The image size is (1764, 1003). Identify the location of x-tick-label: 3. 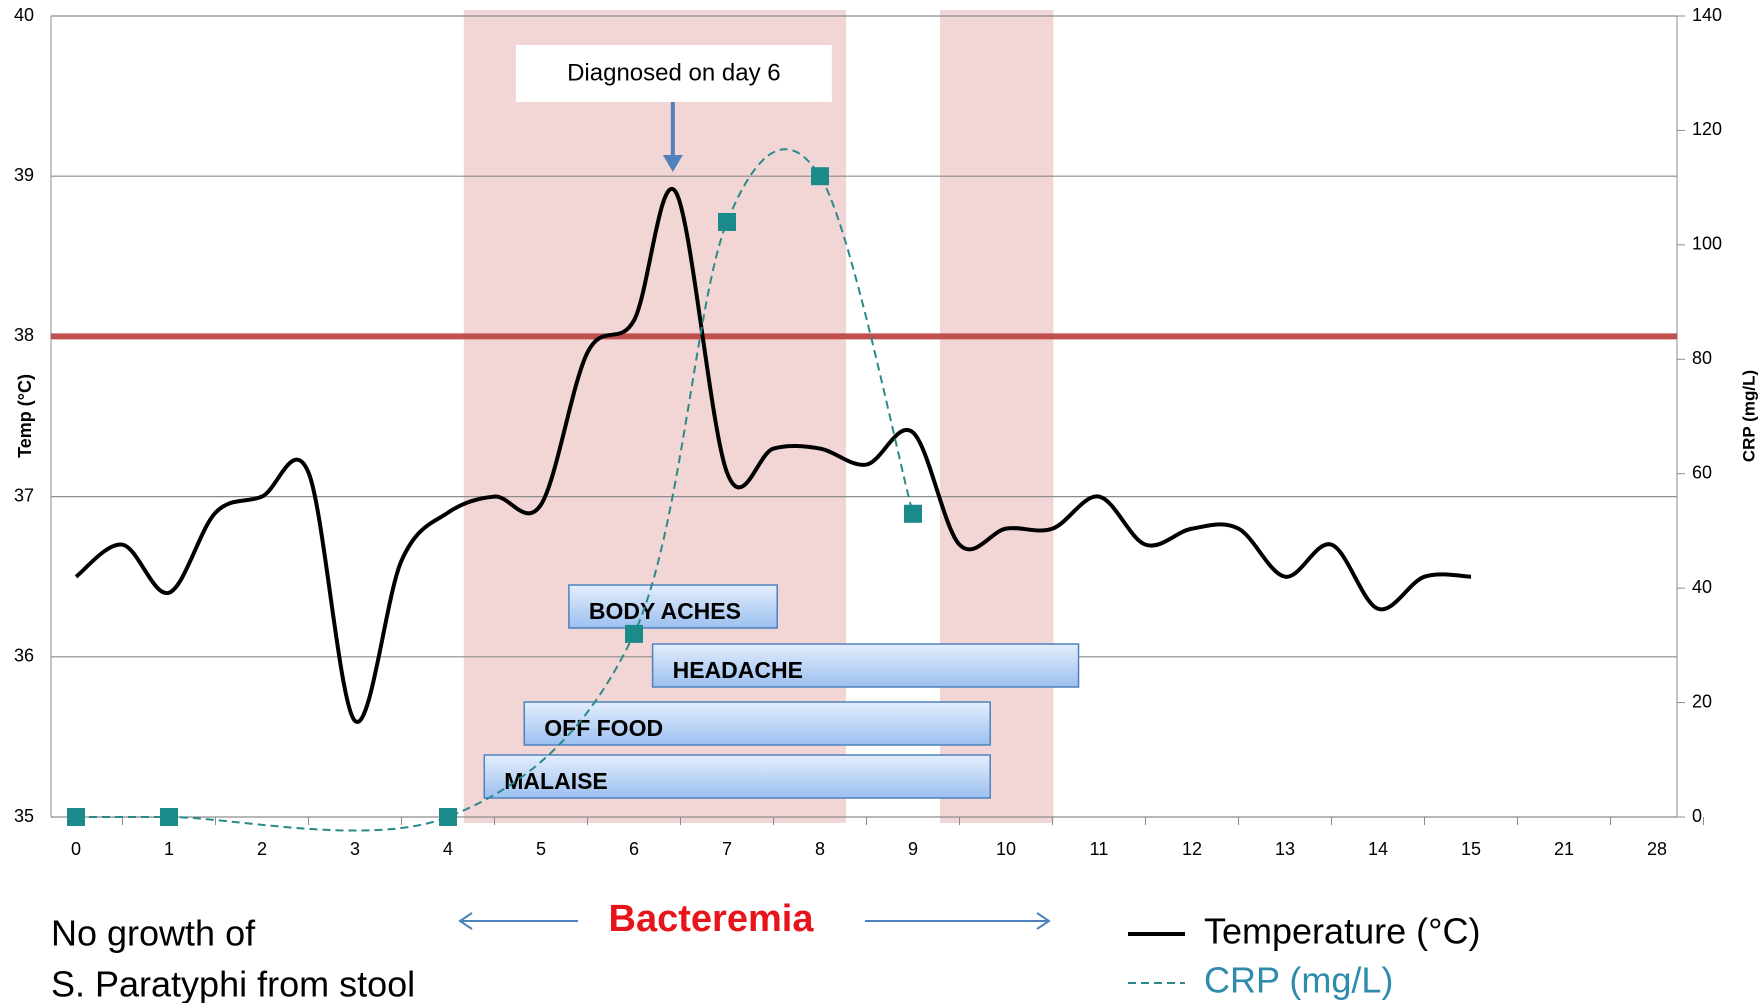
(355, 849).